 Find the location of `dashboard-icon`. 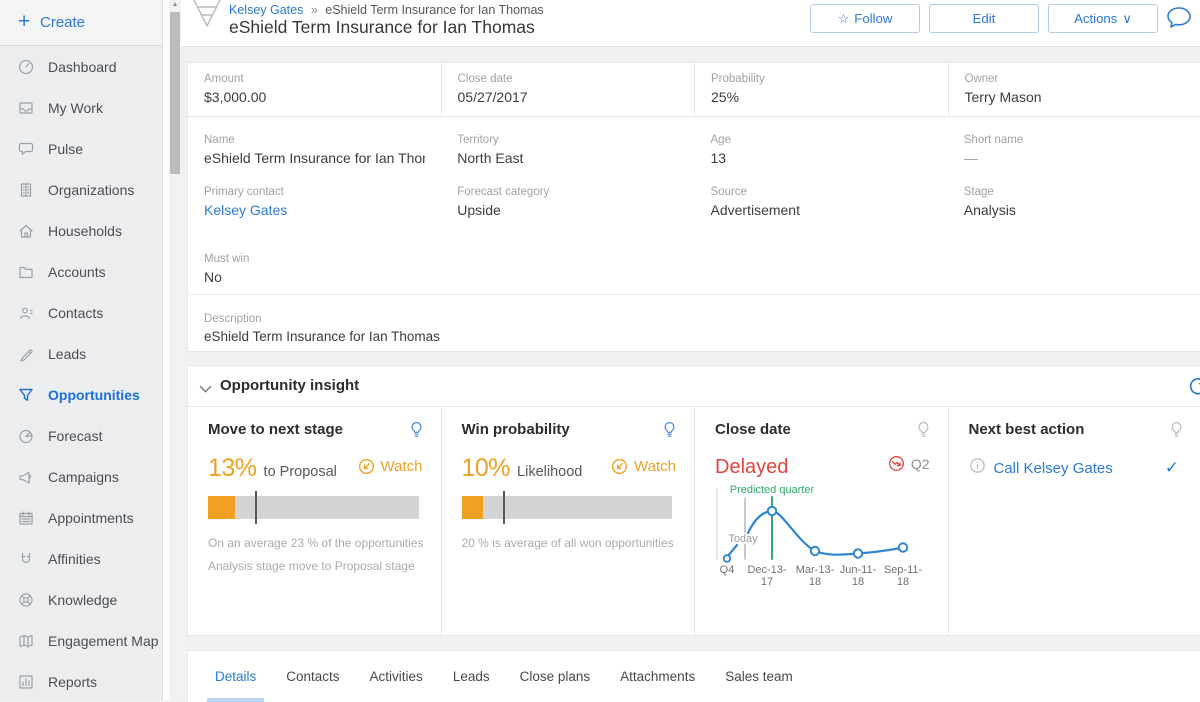

dashboard-icon is located at coordinates (26, 67).